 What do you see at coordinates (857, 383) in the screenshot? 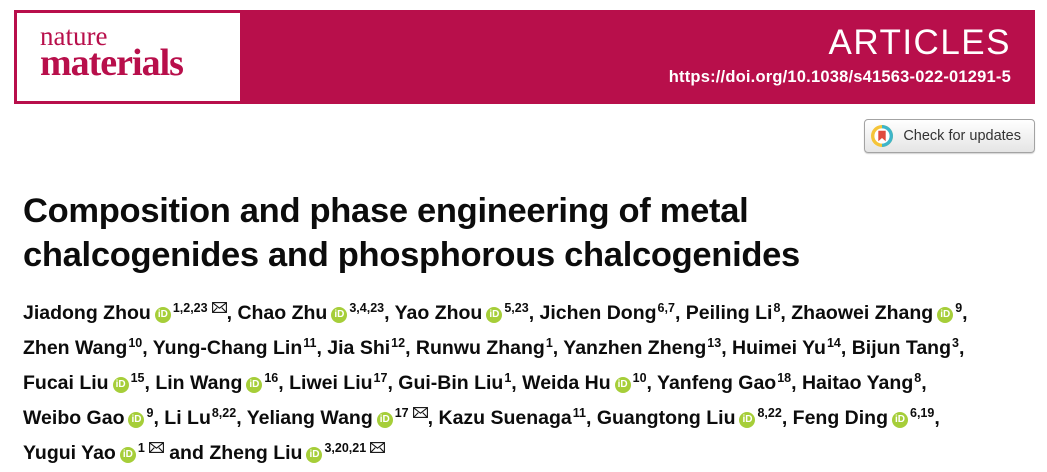
I see `author-name: Haitao Yang` at bounding box center [857, 383].